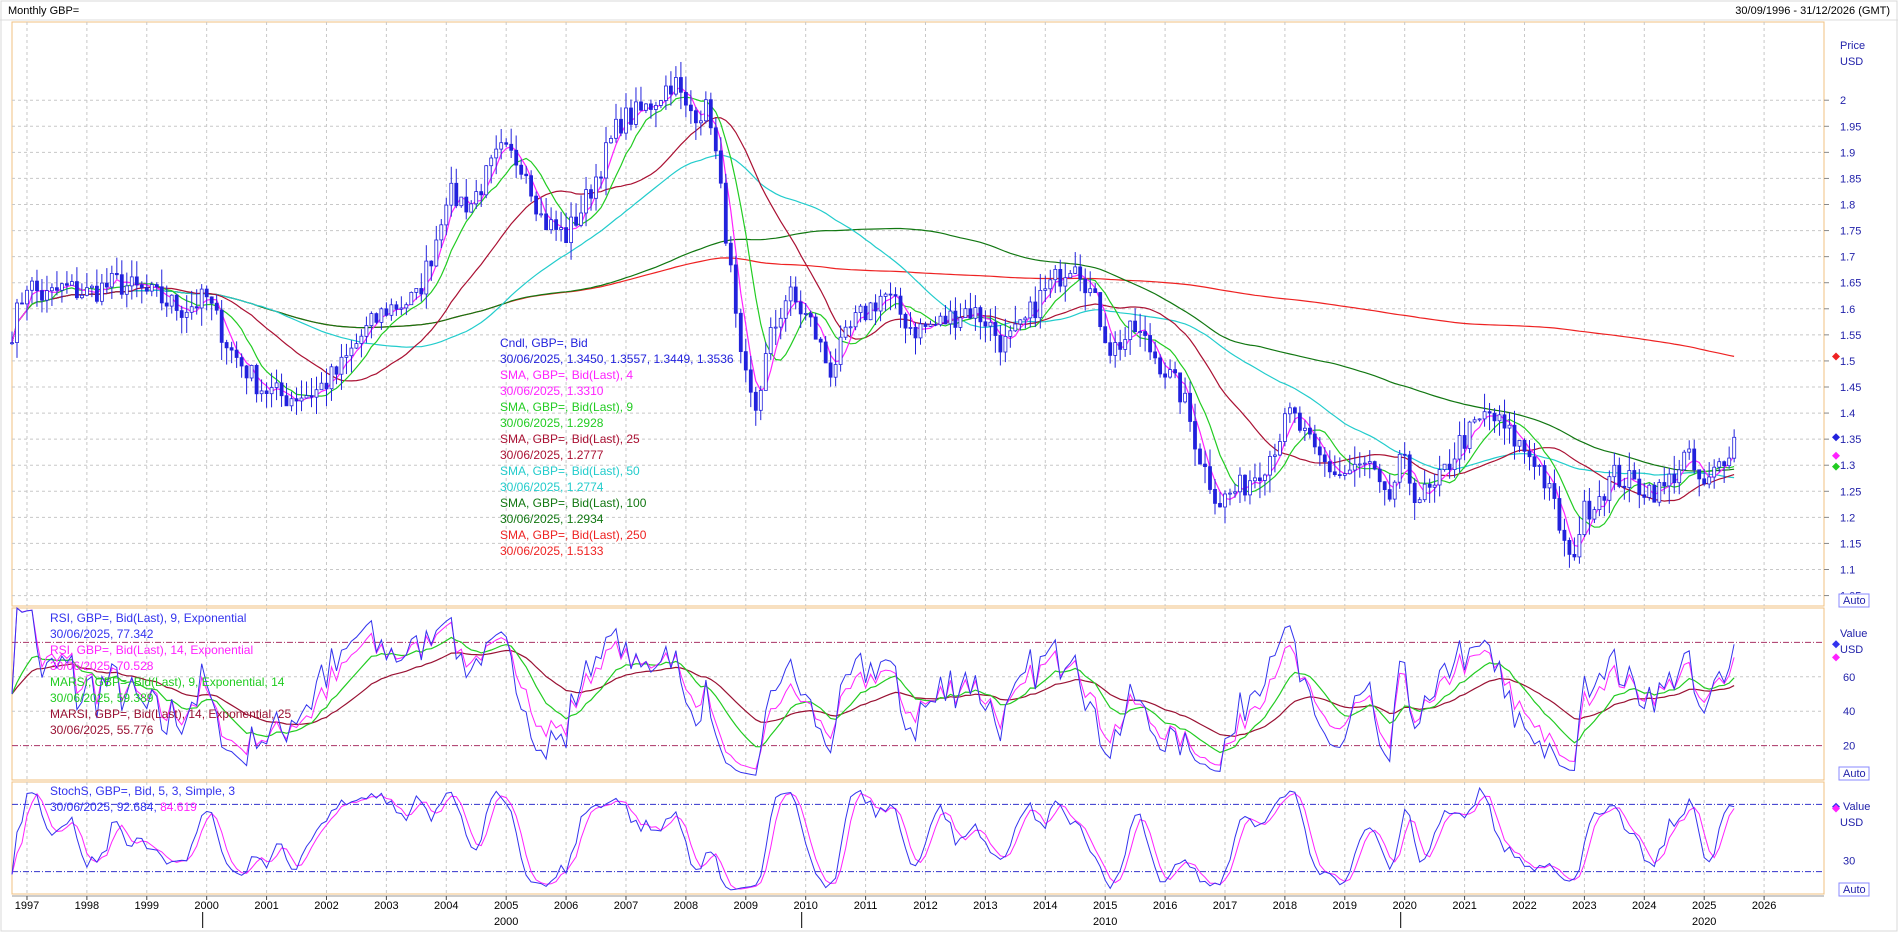 The width and height of the screenshot is (1898, 937). What do you see at coordinates (1644, 906) in the screenshot?
I see `year-label: 2024` at bounding box center [1644, 906].